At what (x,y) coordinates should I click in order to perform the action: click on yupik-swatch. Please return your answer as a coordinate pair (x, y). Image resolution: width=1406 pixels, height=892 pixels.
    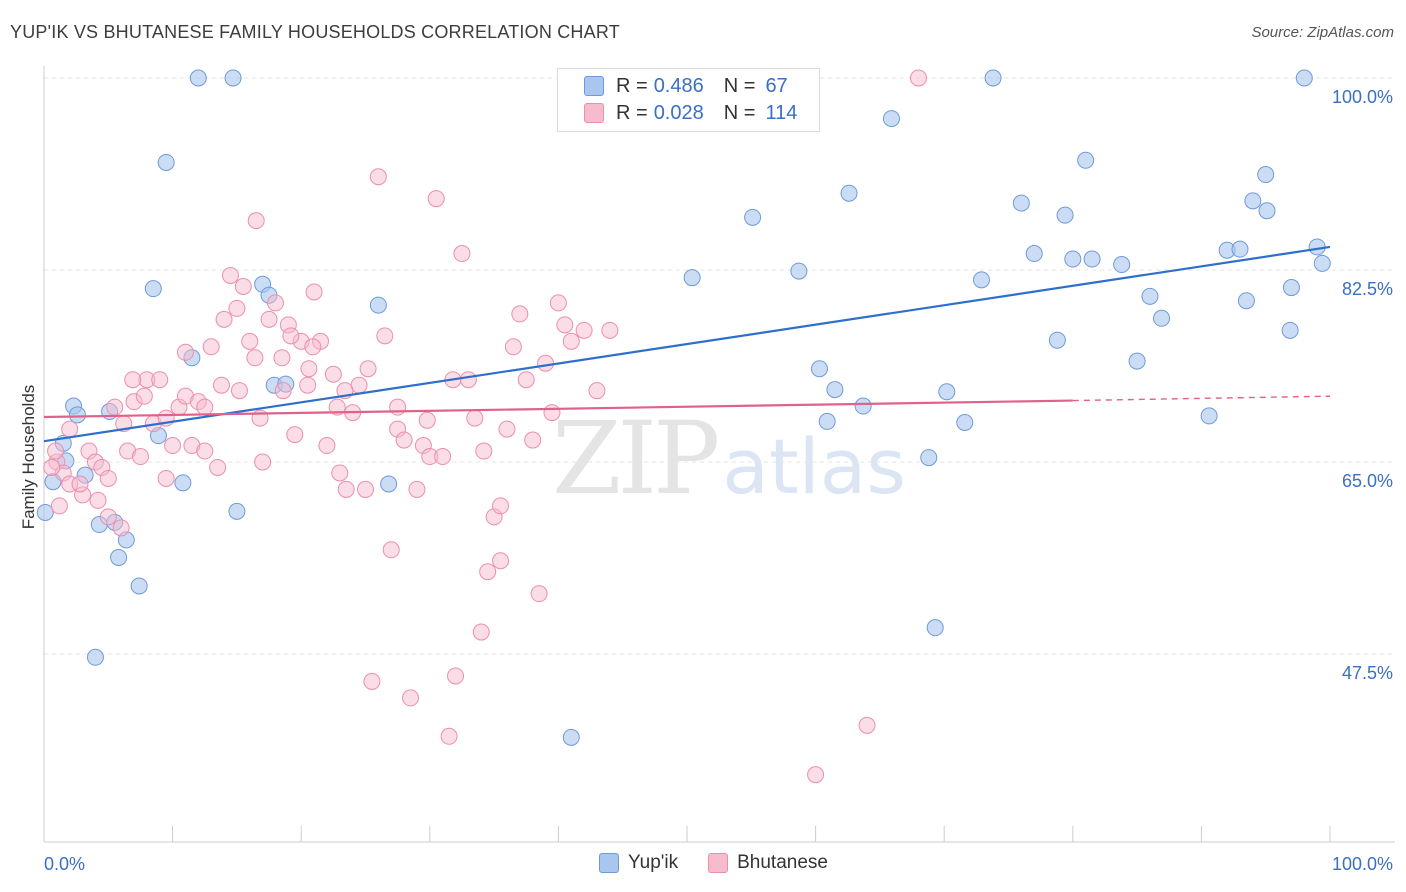
    Looking at the image, I should click on (609, 863).